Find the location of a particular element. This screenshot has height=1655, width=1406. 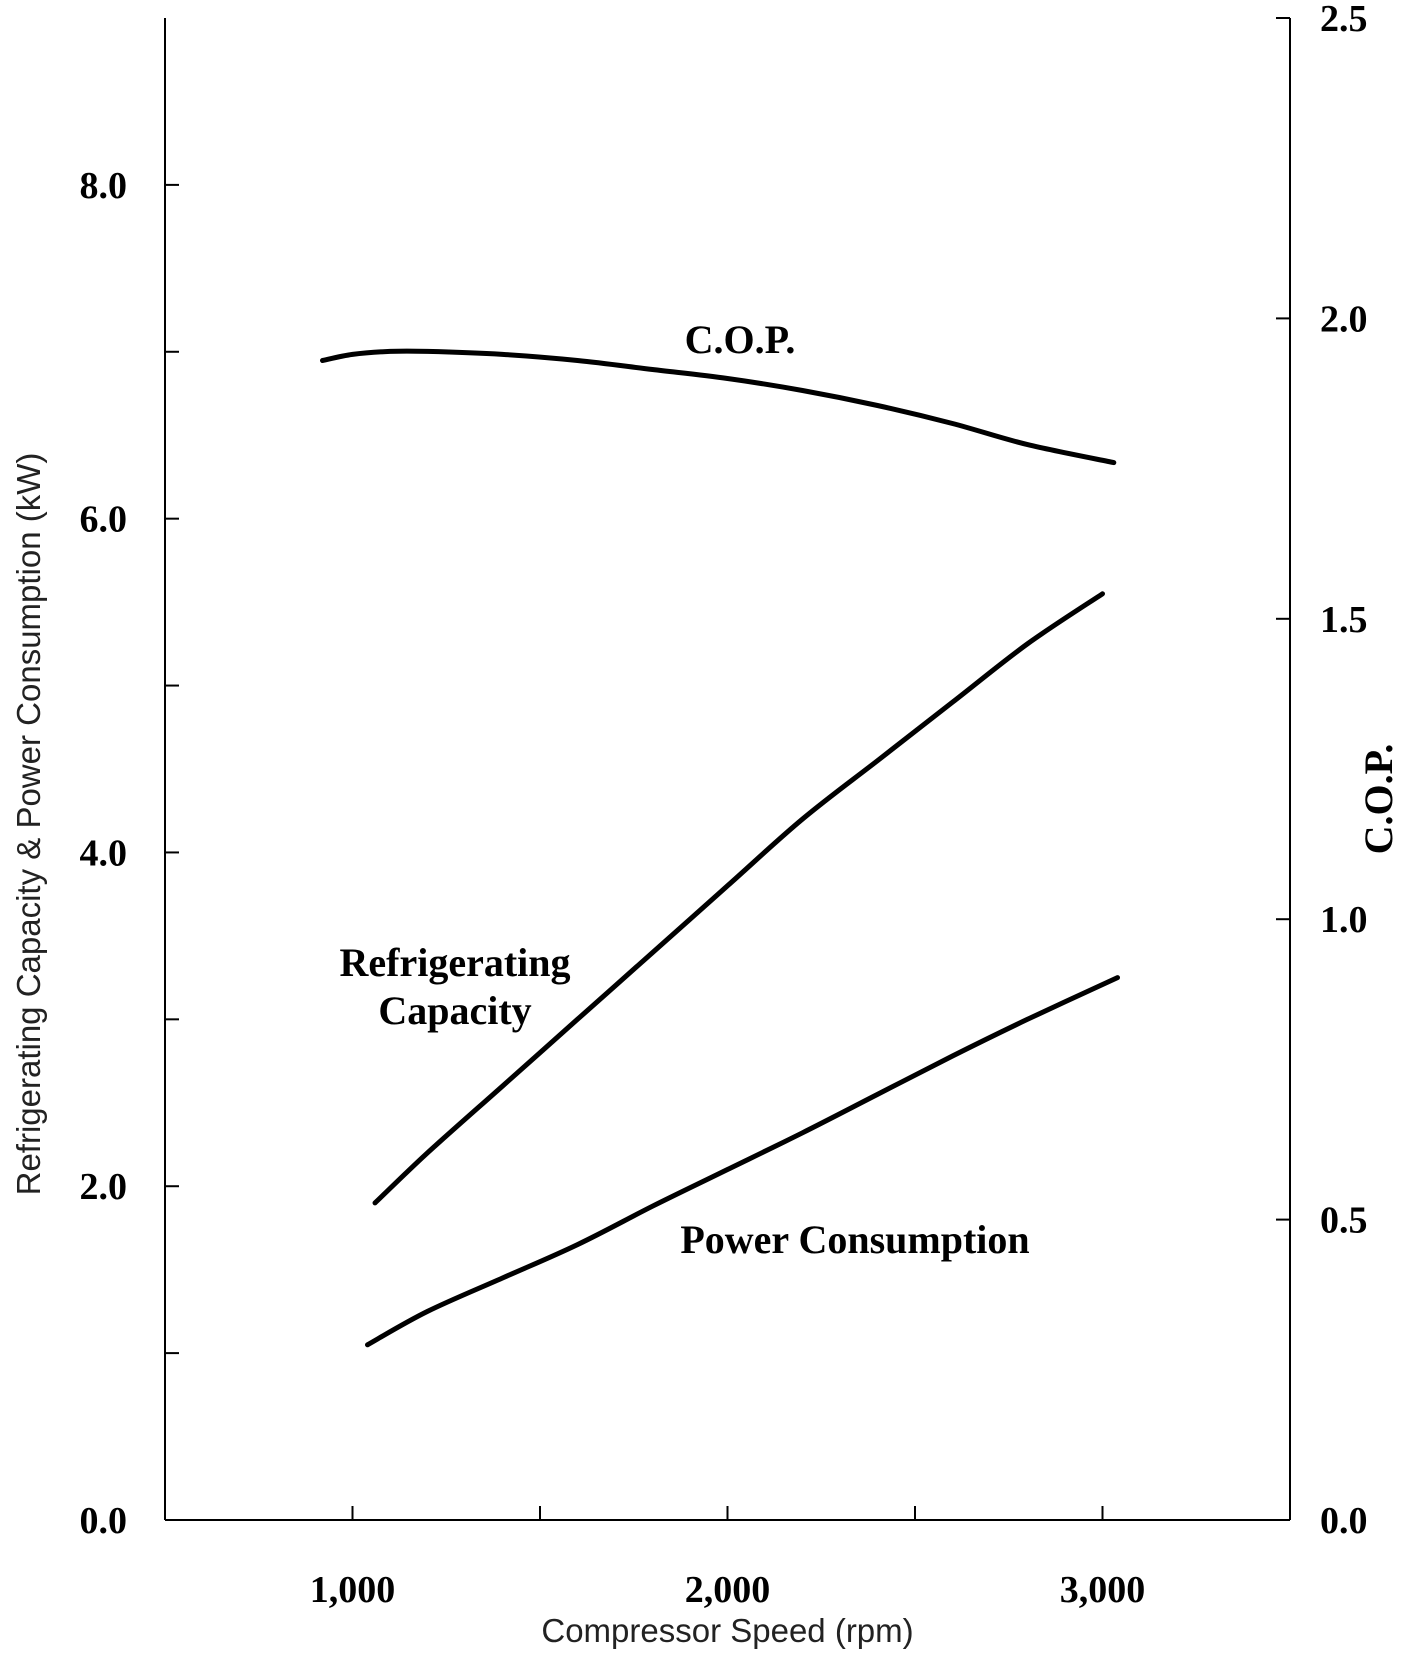

x-tick-label: 3,000 is located at coordinates (1103, 1590).